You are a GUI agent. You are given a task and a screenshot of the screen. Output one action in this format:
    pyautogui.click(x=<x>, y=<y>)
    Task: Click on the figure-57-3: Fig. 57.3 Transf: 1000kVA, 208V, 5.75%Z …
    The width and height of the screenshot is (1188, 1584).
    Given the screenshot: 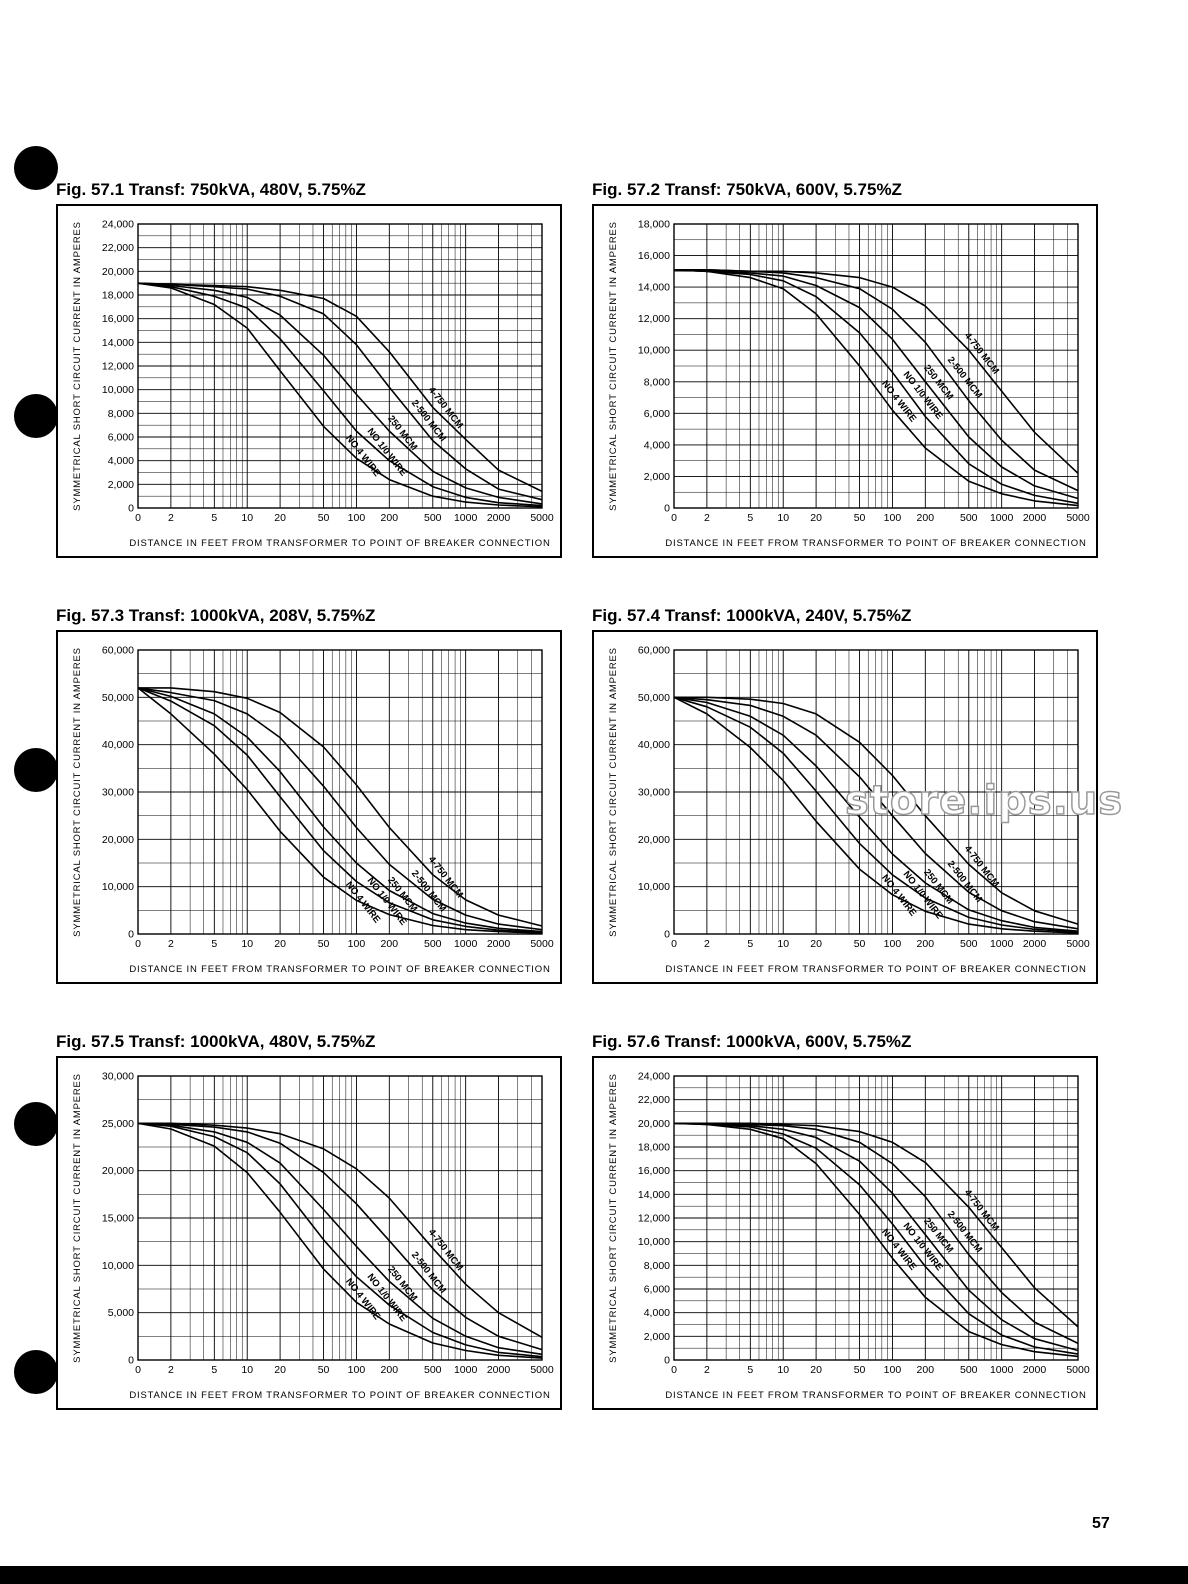 What is the action you would take?
    pyautogui.click(x=309, y=794)
    